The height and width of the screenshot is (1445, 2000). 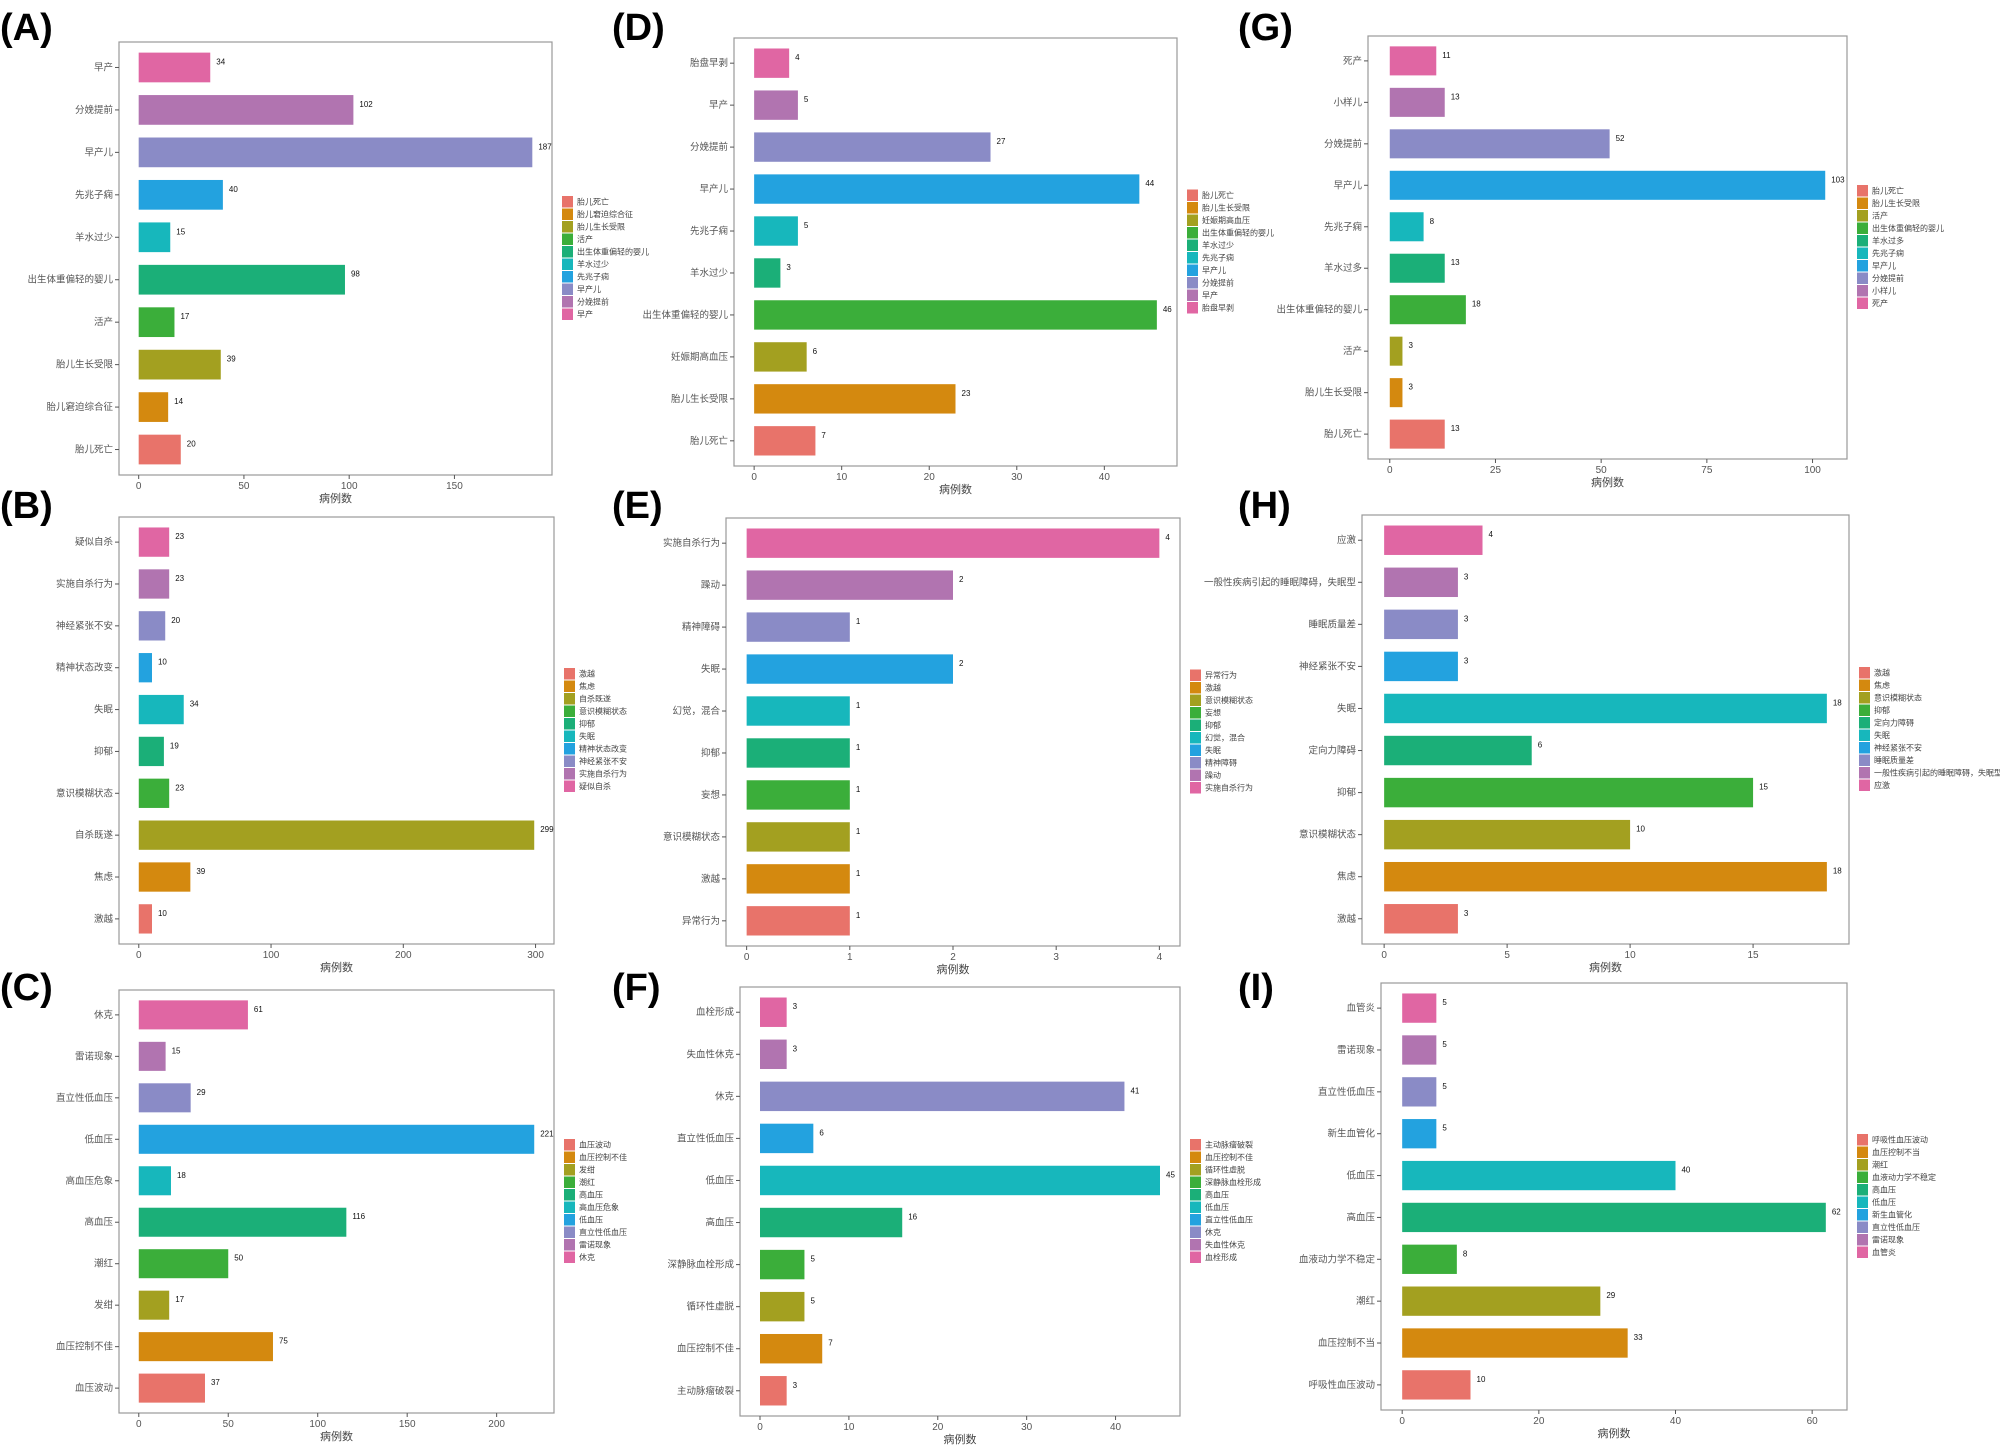 What do you see at coordinates (1410, 387) in the screenshot?
I see `value-label: 3` at bounding box center [1410, 387].